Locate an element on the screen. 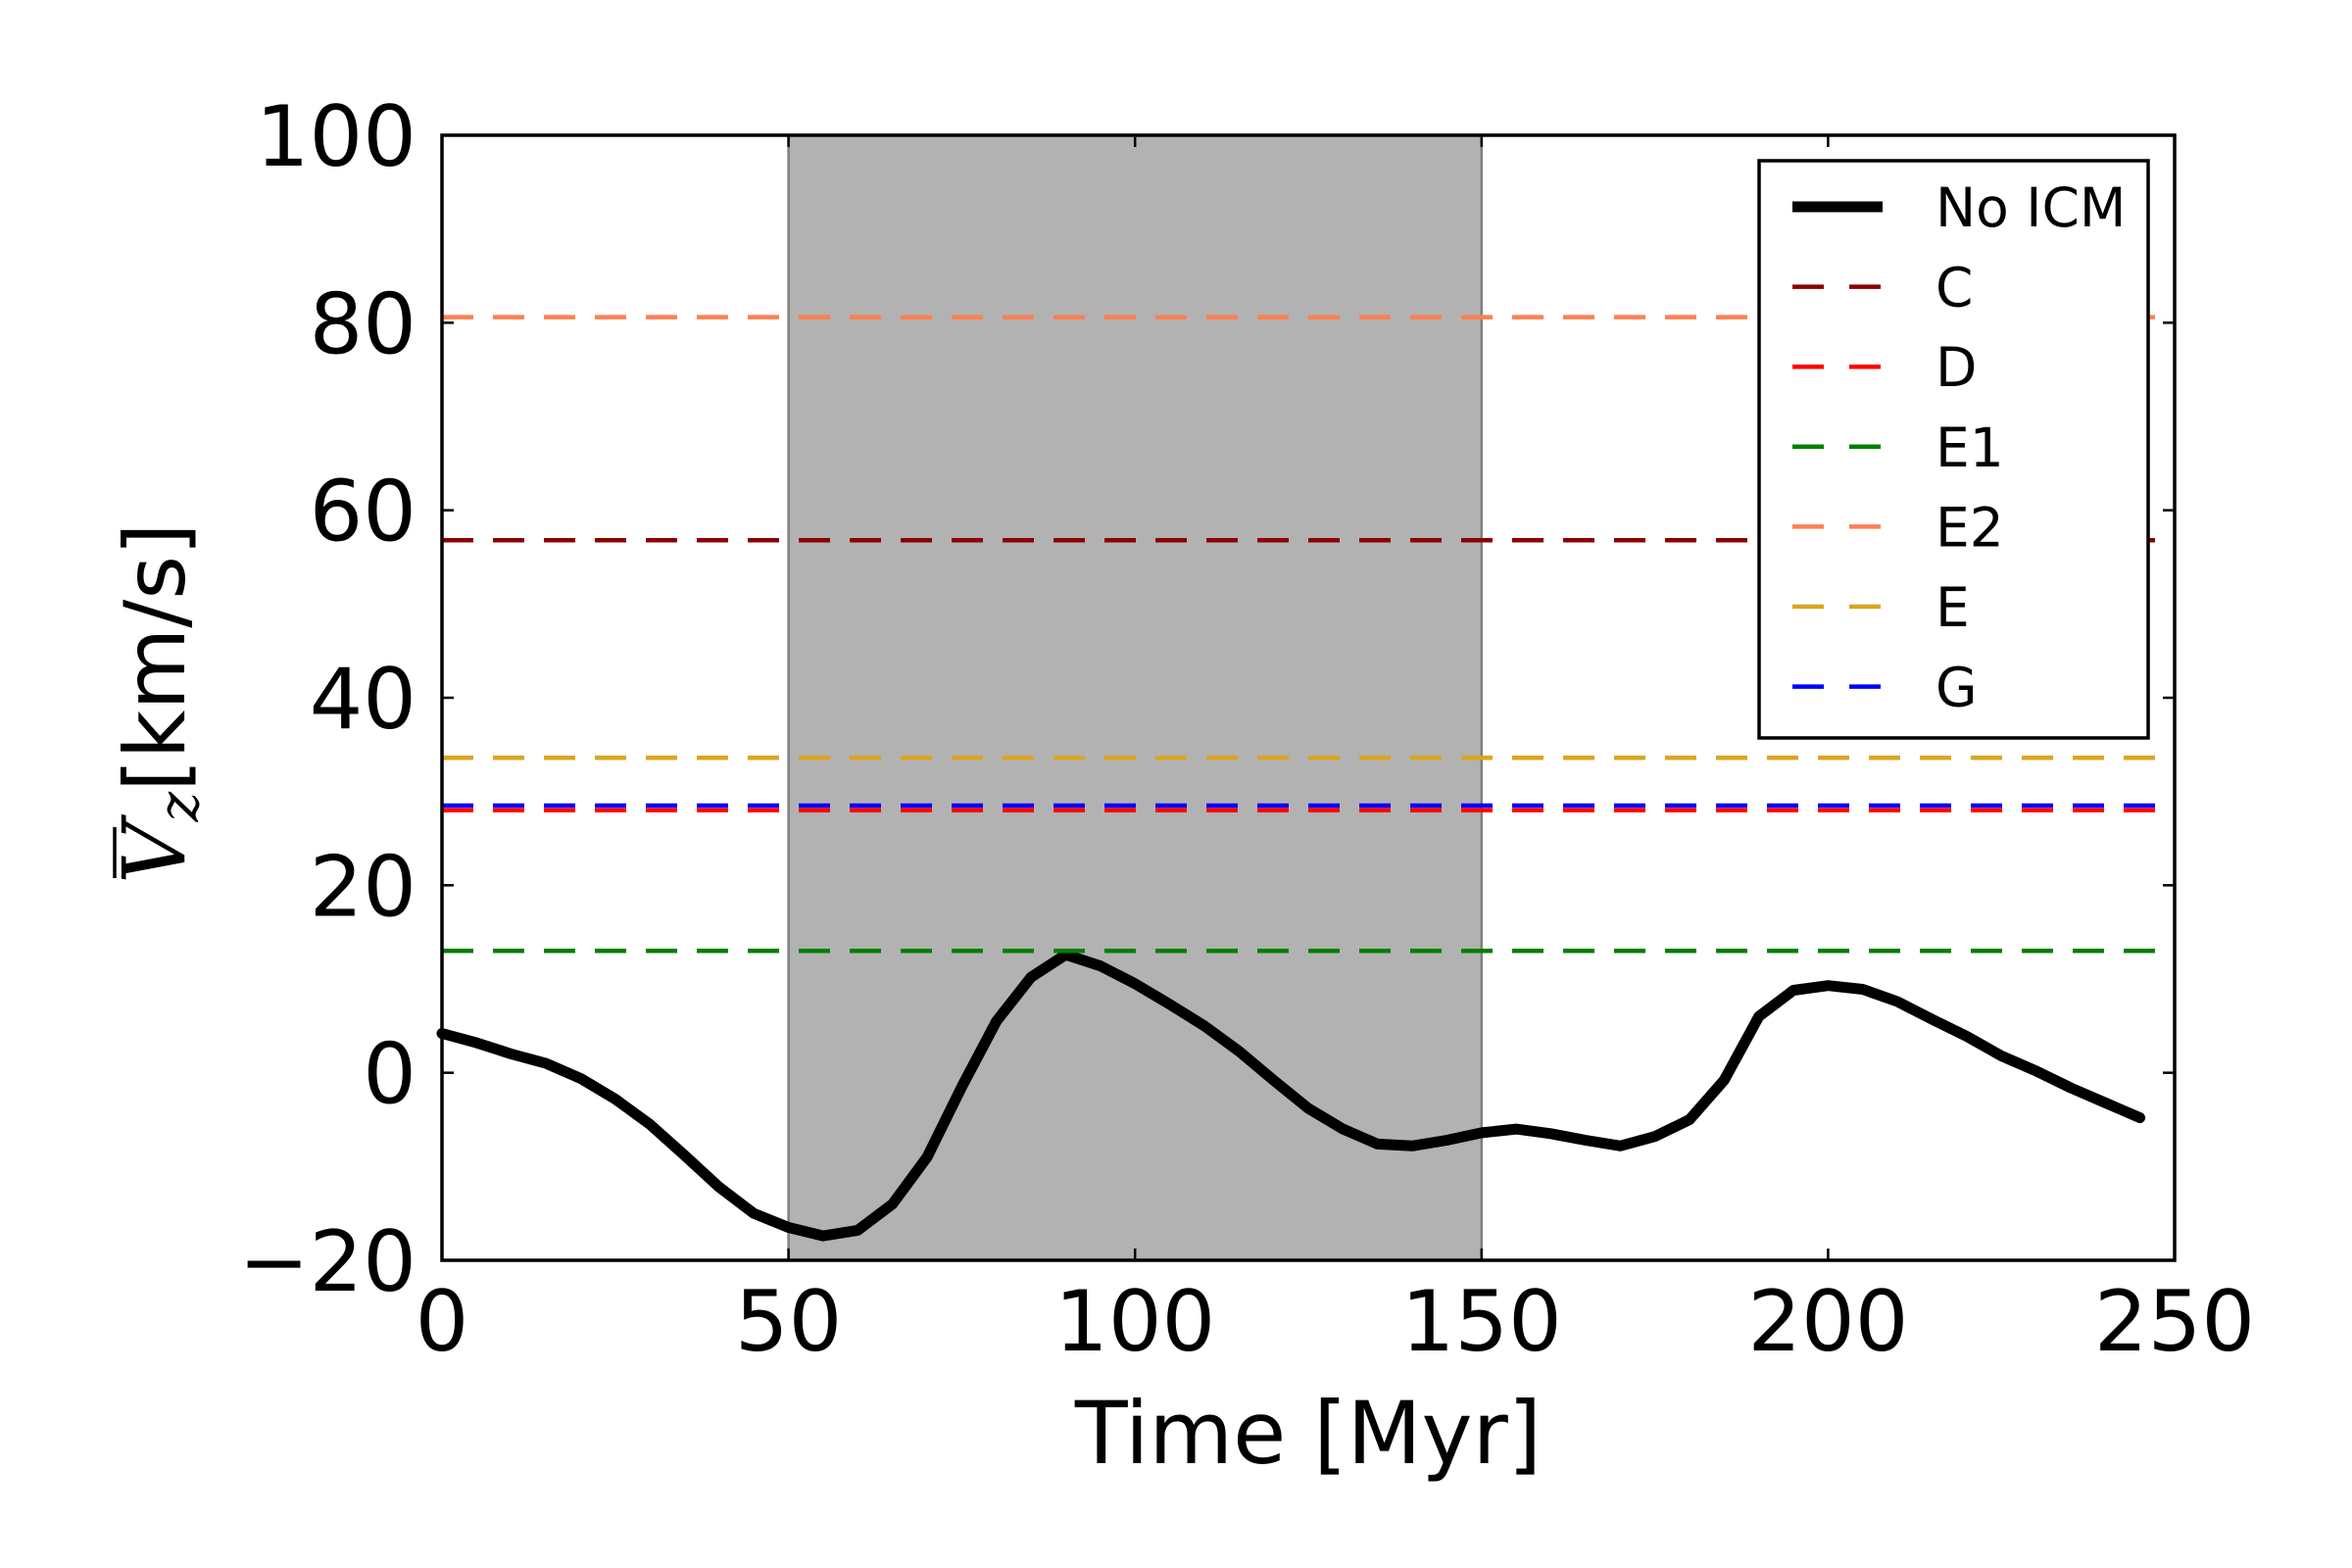 This screenshot has height=1568, width=2352. y-axis-label: Vz[km/s] is located at coordinates (158, 703).